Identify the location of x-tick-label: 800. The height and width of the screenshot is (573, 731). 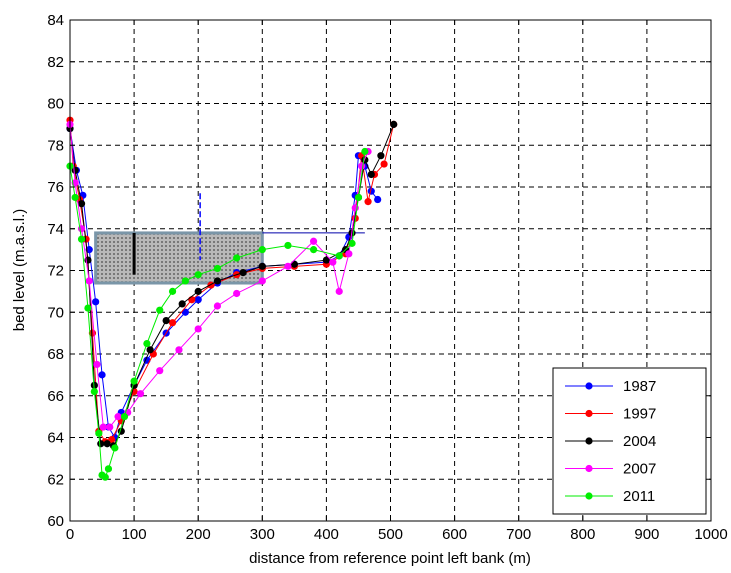
(582, 534).